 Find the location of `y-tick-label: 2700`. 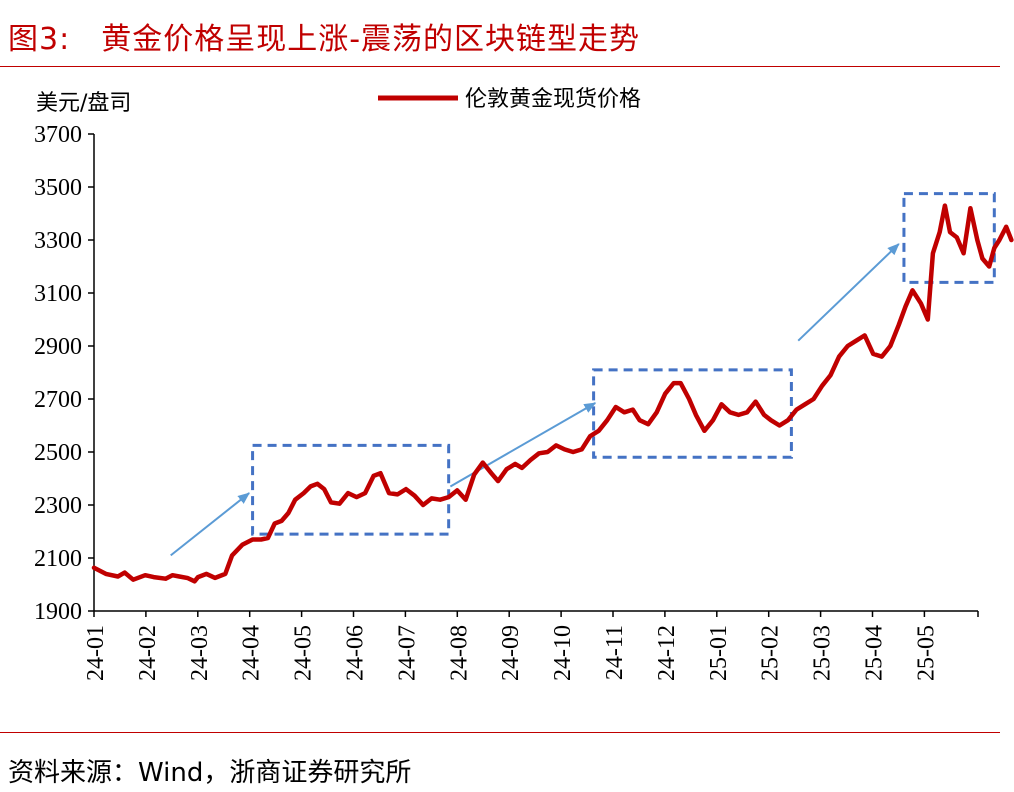

y-tick-label: 2700 is located at coordinates (58, 400).